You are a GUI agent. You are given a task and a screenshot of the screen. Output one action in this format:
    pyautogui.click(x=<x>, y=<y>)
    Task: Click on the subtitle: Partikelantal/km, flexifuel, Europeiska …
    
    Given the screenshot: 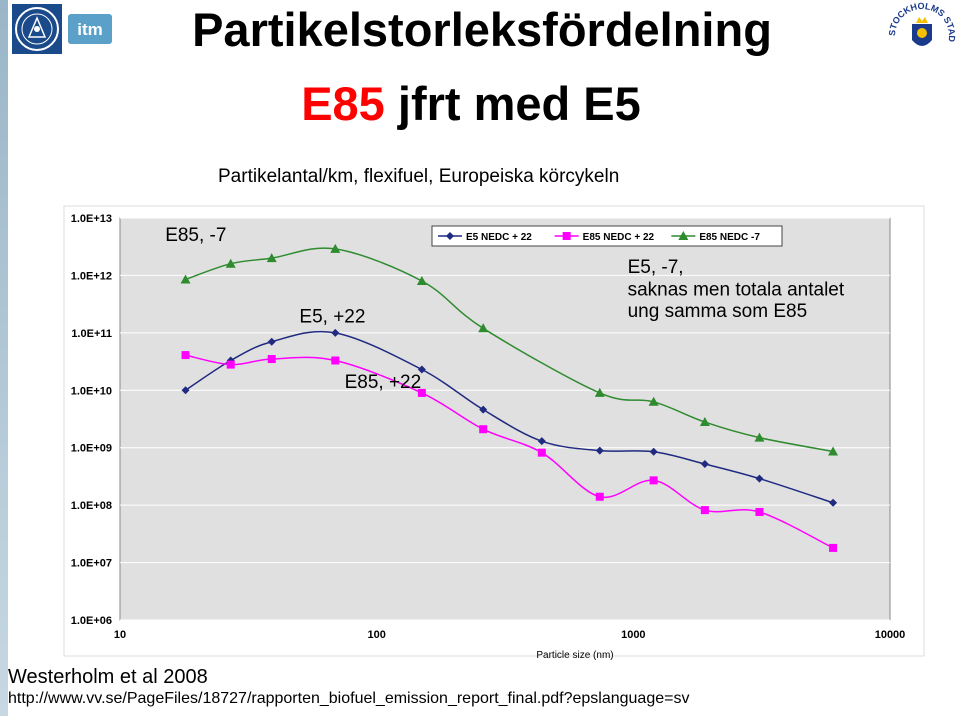 What is the action you would take?
    pyautogui.click(x=419, y=176)
    